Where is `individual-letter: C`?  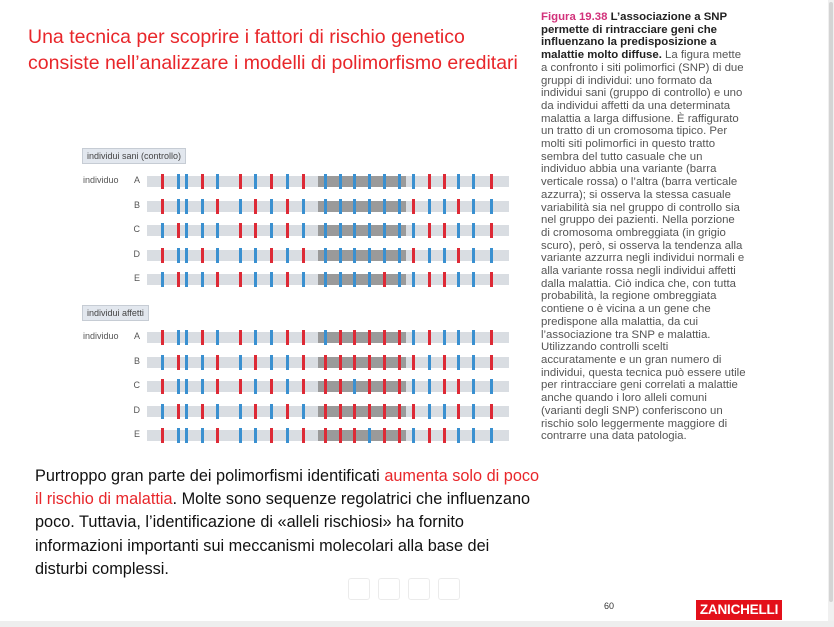
individual-letter: C is located at coordinates (137, 229).